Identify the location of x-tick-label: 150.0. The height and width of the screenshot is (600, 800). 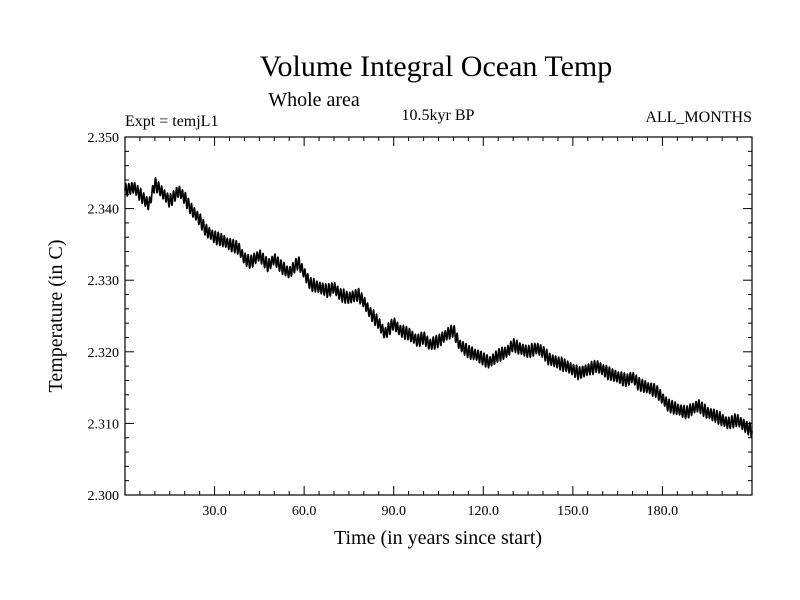
(573, 511).